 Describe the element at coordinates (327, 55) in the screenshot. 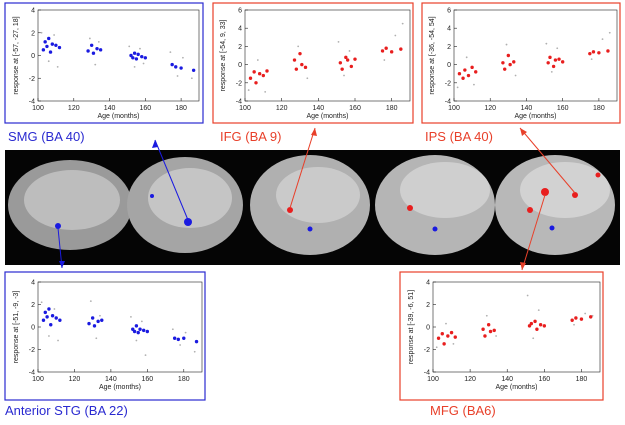

I see `plot-area` at that location.